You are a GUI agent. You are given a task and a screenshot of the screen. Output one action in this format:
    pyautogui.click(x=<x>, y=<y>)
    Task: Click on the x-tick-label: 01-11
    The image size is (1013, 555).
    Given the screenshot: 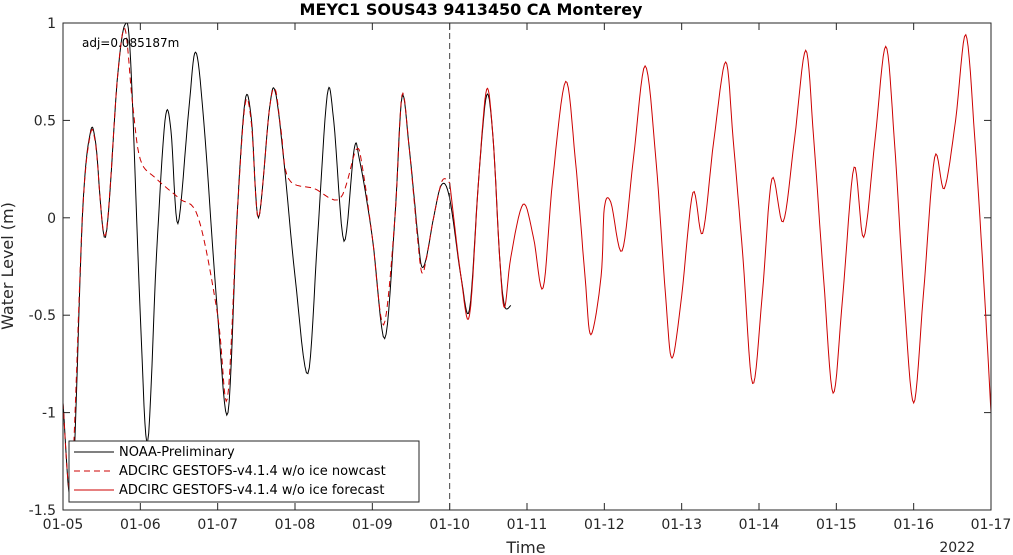 What is the action you would take?
    pyautogui.click(x=527, y=525)
    